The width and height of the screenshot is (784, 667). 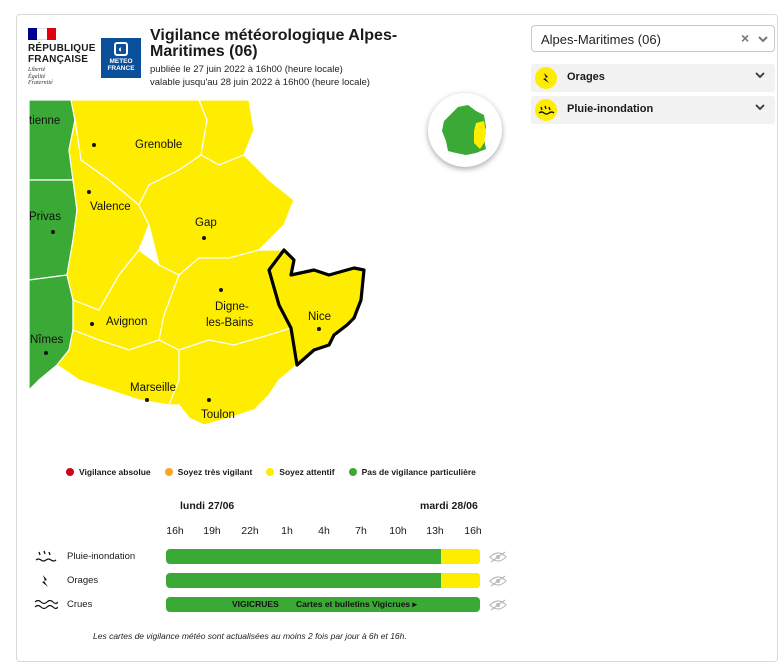 I want to click on city-dot-digne, so click(x=221, y=290).